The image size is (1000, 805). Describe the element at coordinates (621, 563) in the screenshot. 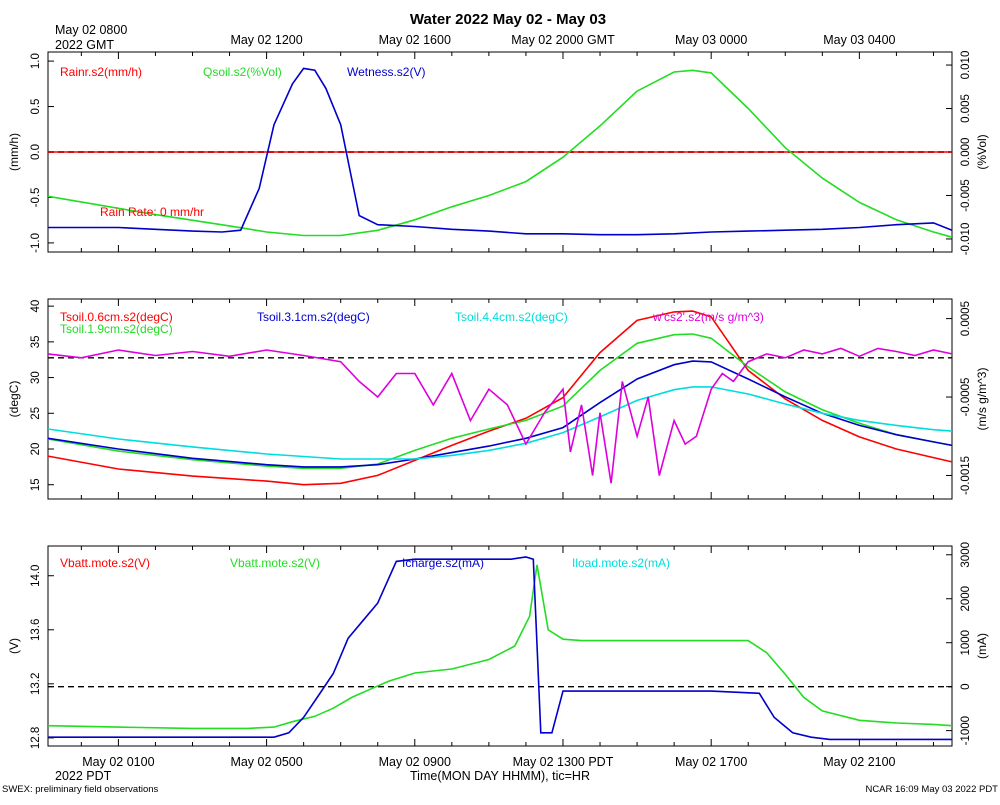

I see `legend-entry: Iload.mote.s2(mA)` at that location.